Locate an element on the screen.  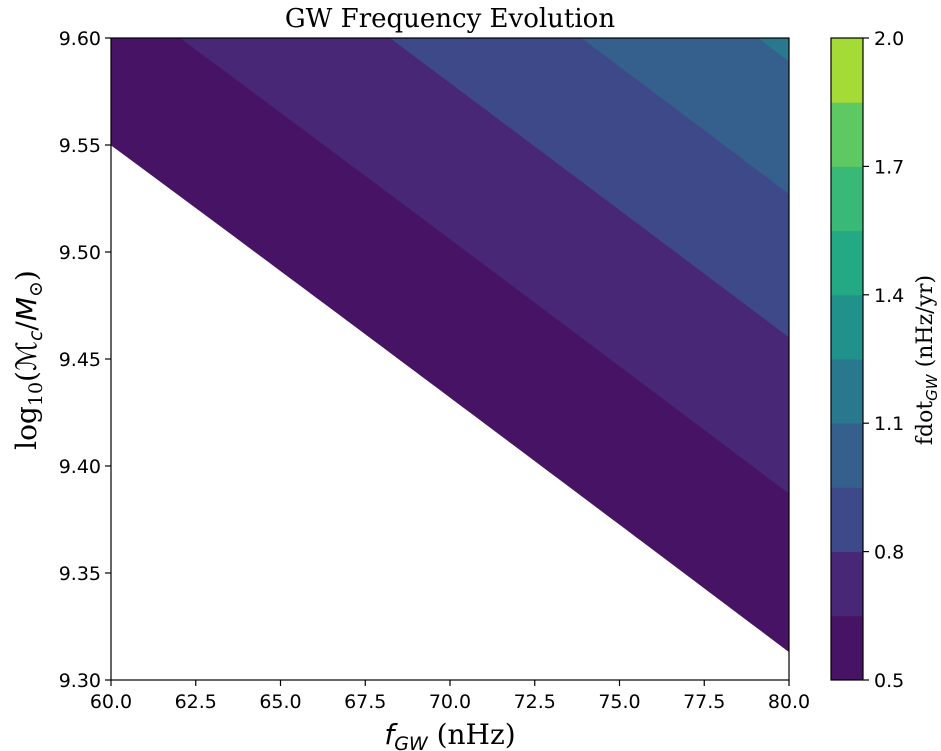
colorbar-tick-label: 0.5 is located at coordinates (889, 681).